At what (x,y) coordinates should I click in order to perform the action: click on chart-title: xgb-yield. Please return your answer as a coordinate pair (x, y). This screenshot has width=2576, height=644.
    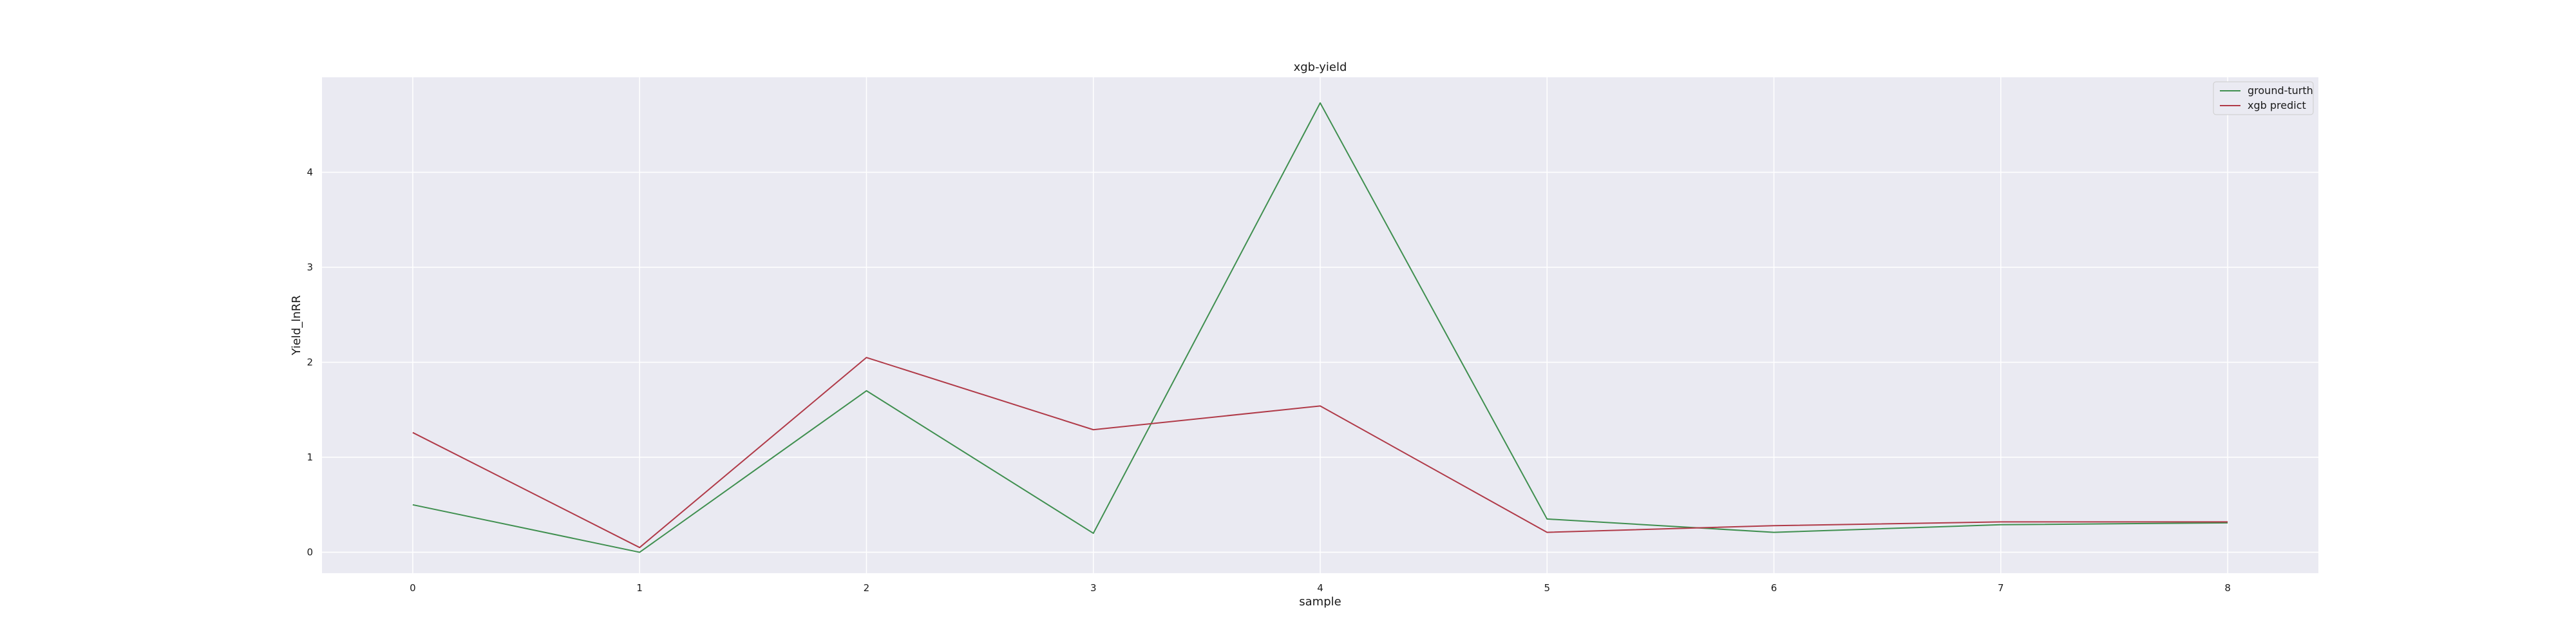
    Looking at the image, I should click on (1320, 67).